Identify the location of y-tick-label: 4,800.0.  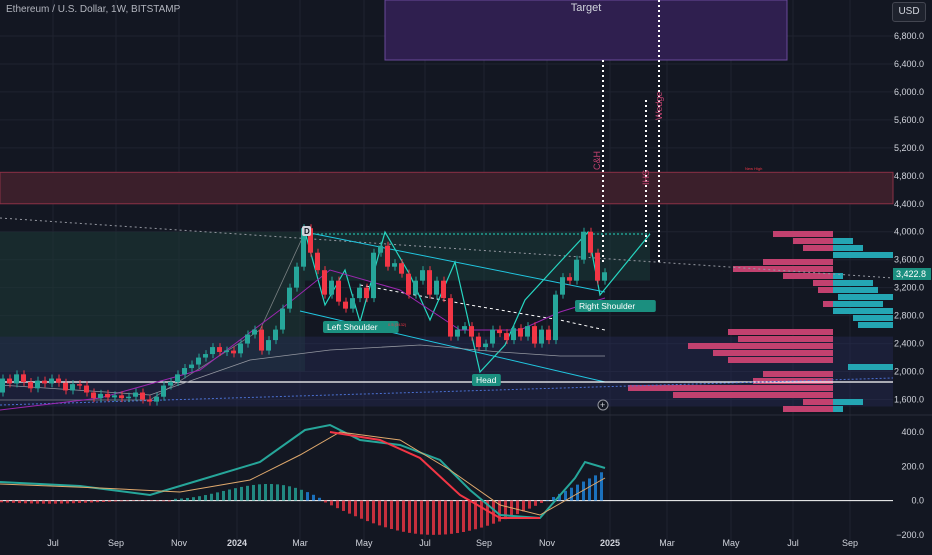
(909, 176).